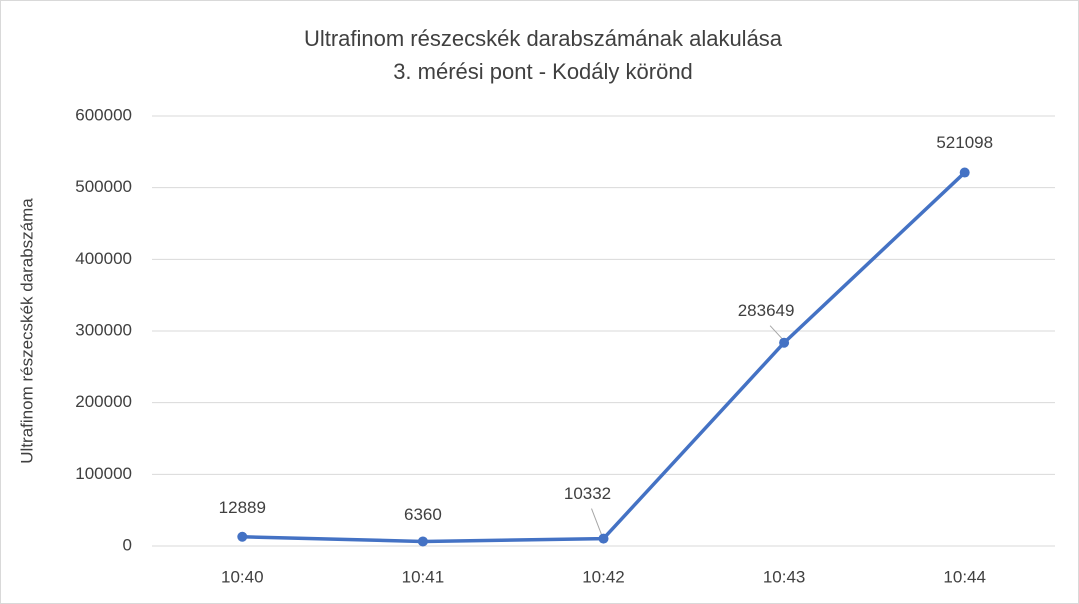  I want to click on x-tick-label: 10:41, so click(423, 576).